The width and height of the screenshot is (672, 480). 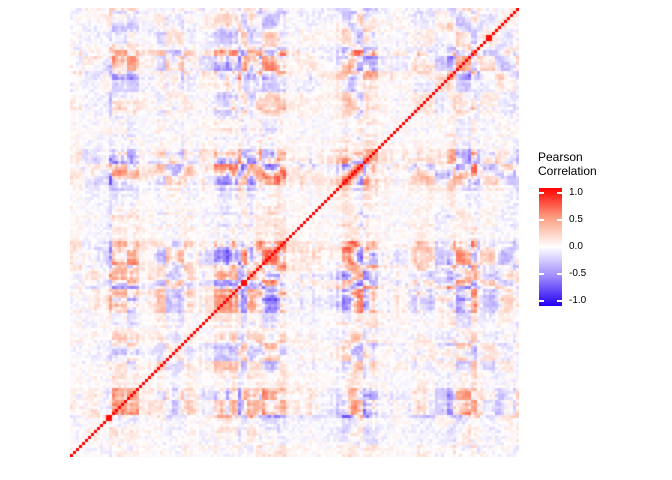 I want to click on legend-title-line-2: Correlation, so click(x=567, y=171).